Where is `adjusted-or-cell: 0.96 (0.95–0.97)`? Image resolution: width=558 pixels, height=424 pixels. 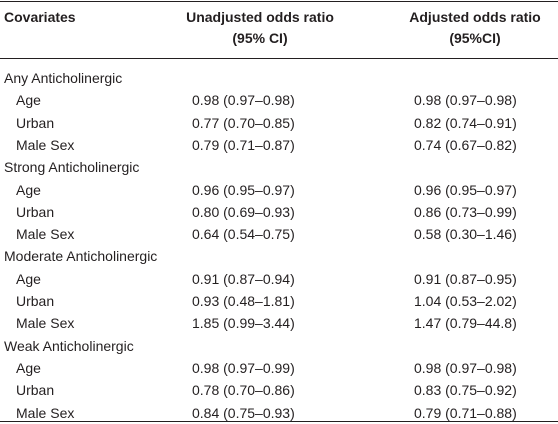
adjusted-or-cell: 0.96 (0.95–0.97) is located at coordinates (465, 189).